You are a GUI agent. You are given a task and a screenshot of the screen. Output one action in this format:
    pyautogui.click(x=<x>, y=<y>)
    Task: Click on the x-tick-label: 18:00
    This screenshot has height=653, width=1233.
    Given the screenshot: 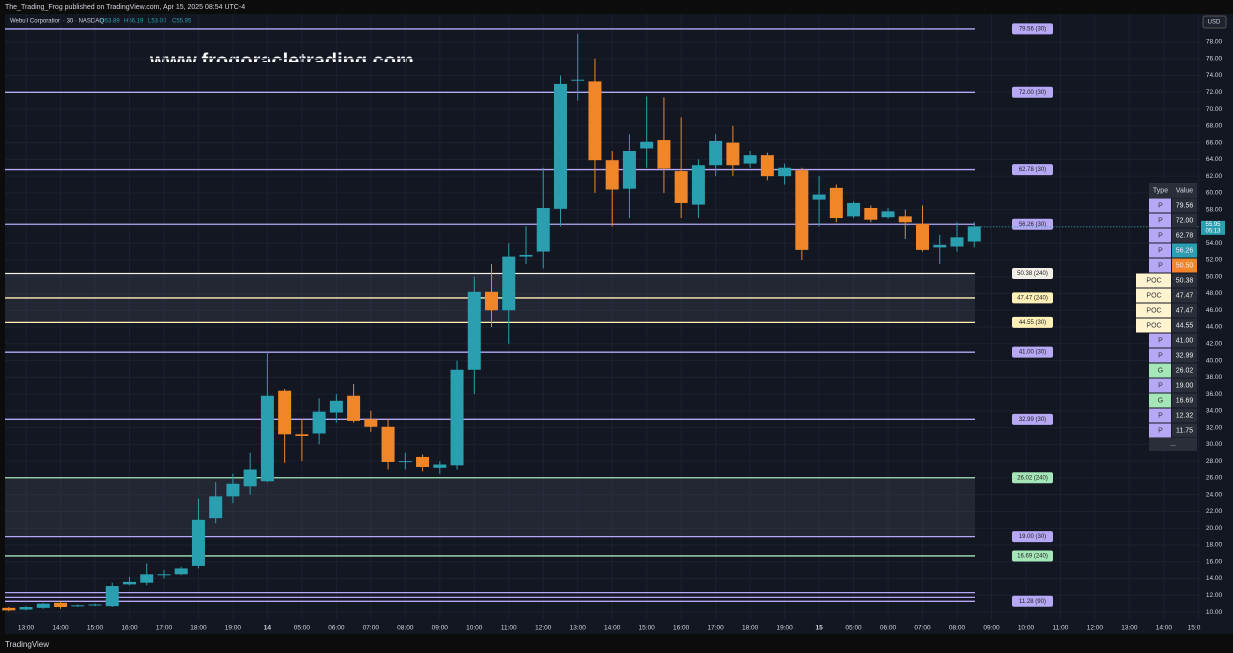 What is the action you would take?
    pyautogui.click(x=750, y=628)
    